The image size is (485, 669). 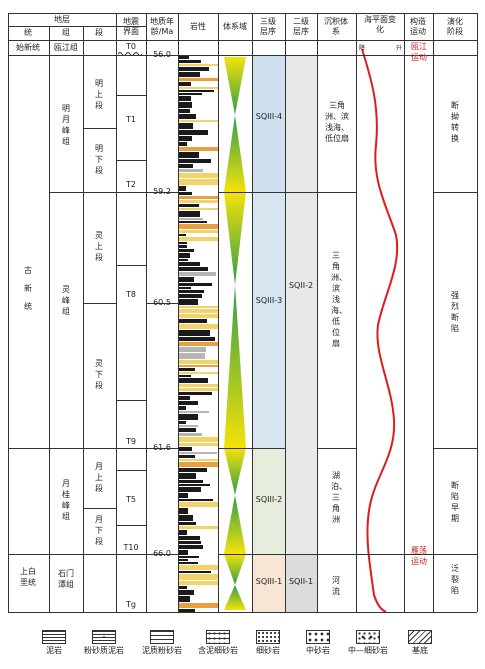 What do you see at coordinates (301, 581) in the screenshot?
I see `sq2-1-label: SQII-1` at bounding box center [301, 581].